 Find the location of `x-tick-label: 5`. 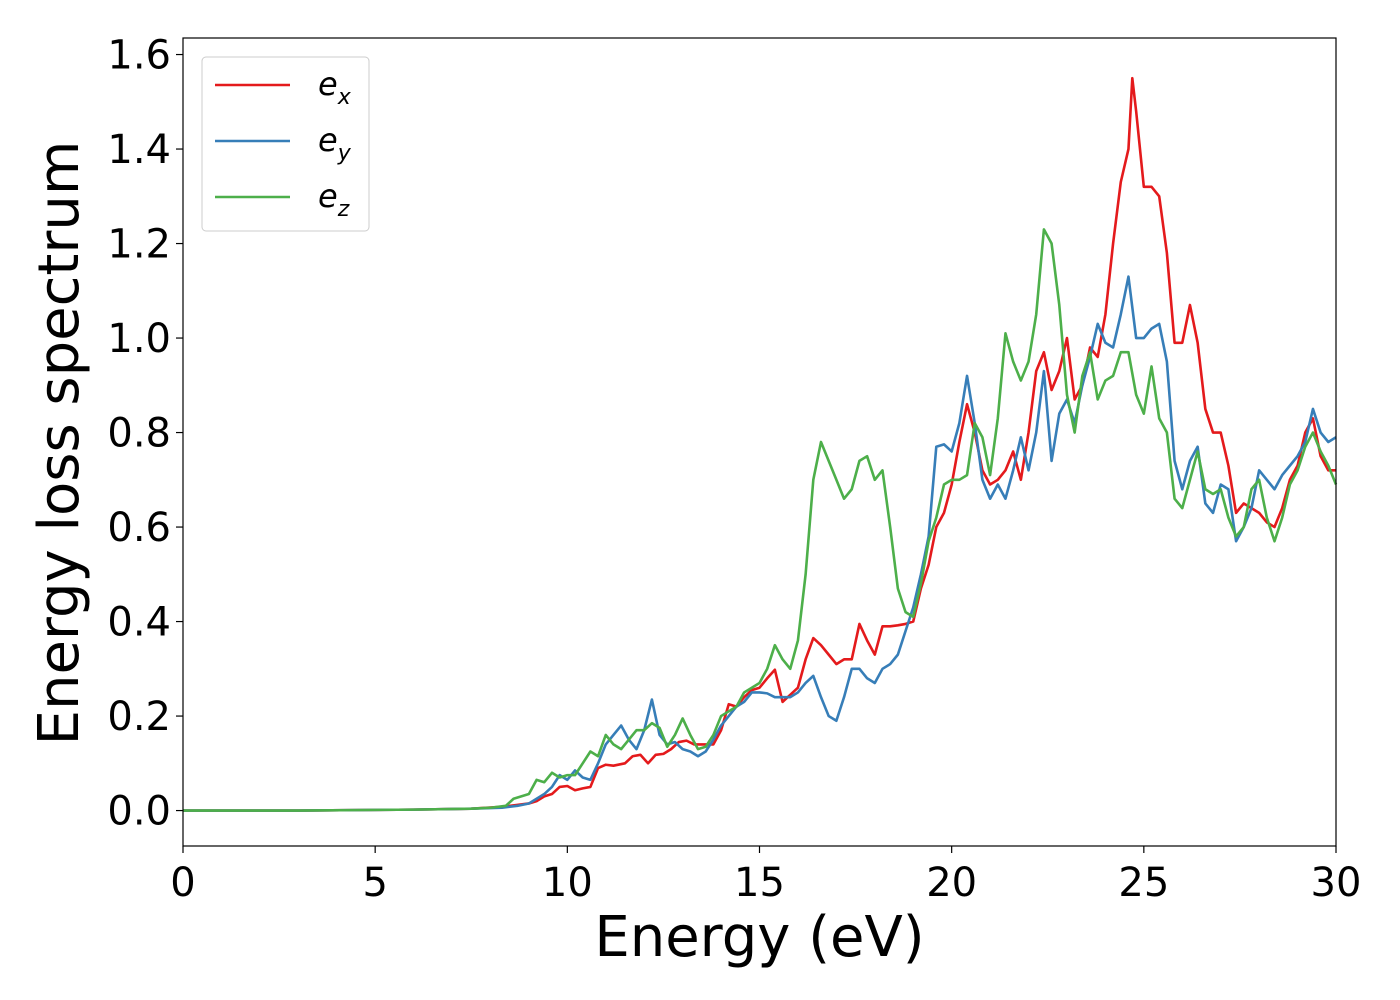

x-tick-label: 5 is located at coordinates (374, 883).